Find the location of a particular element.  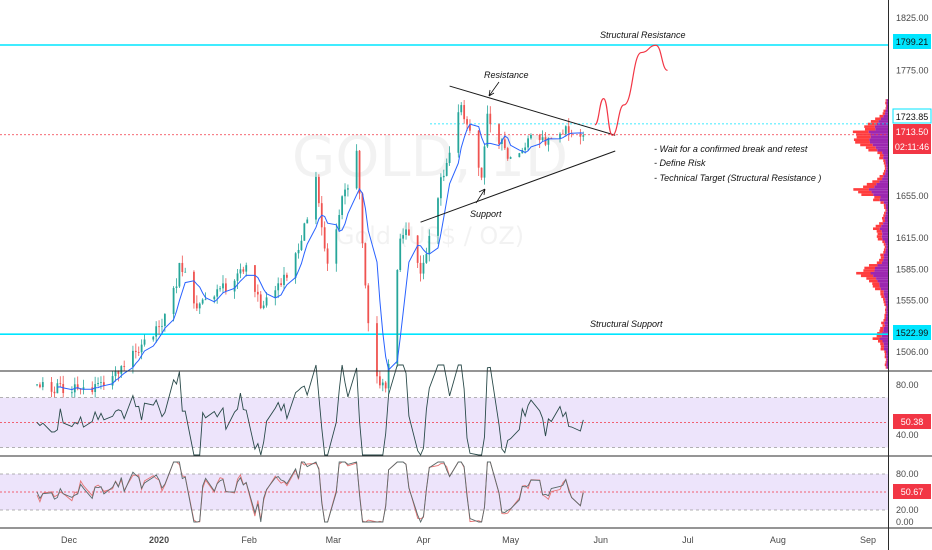

resistance-label: Resistance is located at coordinates (506, 75).